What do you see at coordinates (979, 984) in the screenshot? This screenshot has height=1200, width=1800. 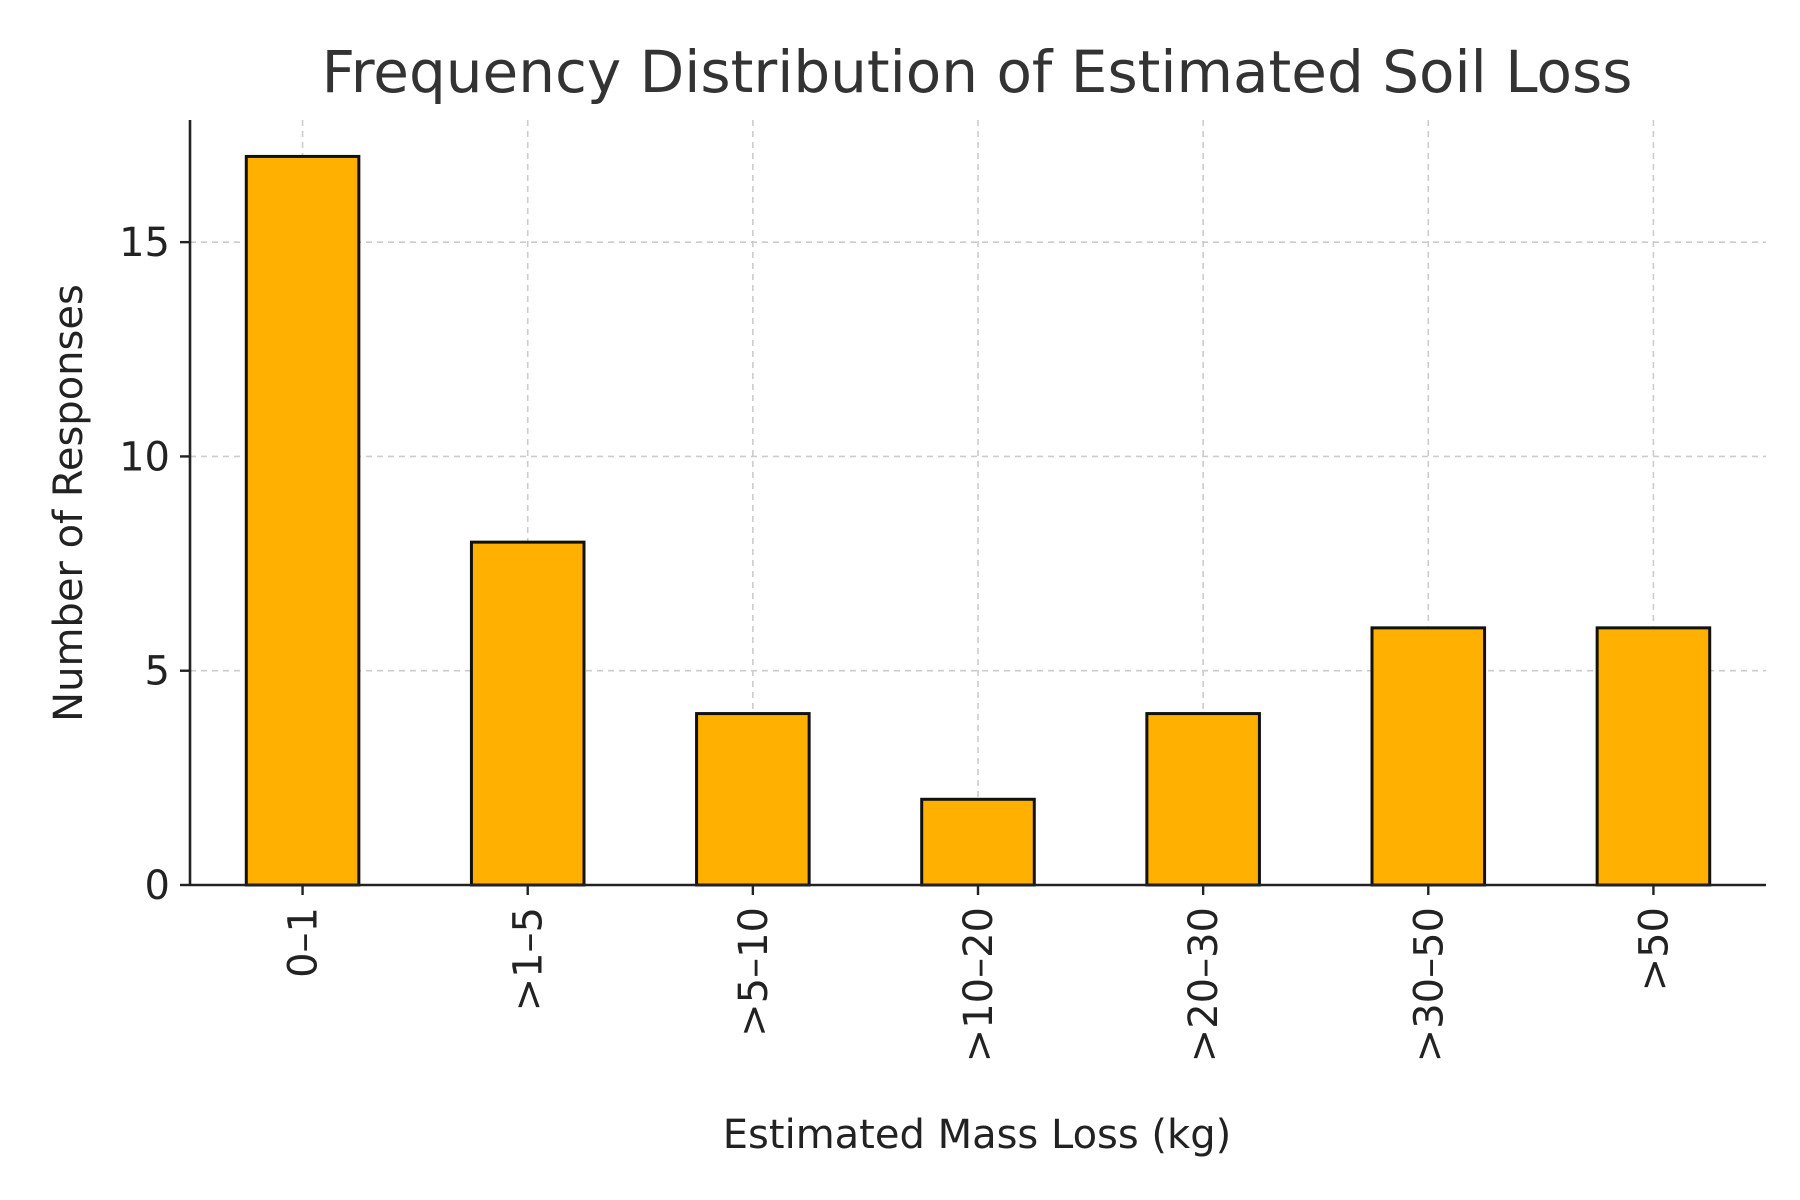 I see `x-tick-label: >10–20` at bounding box center [979, 984].